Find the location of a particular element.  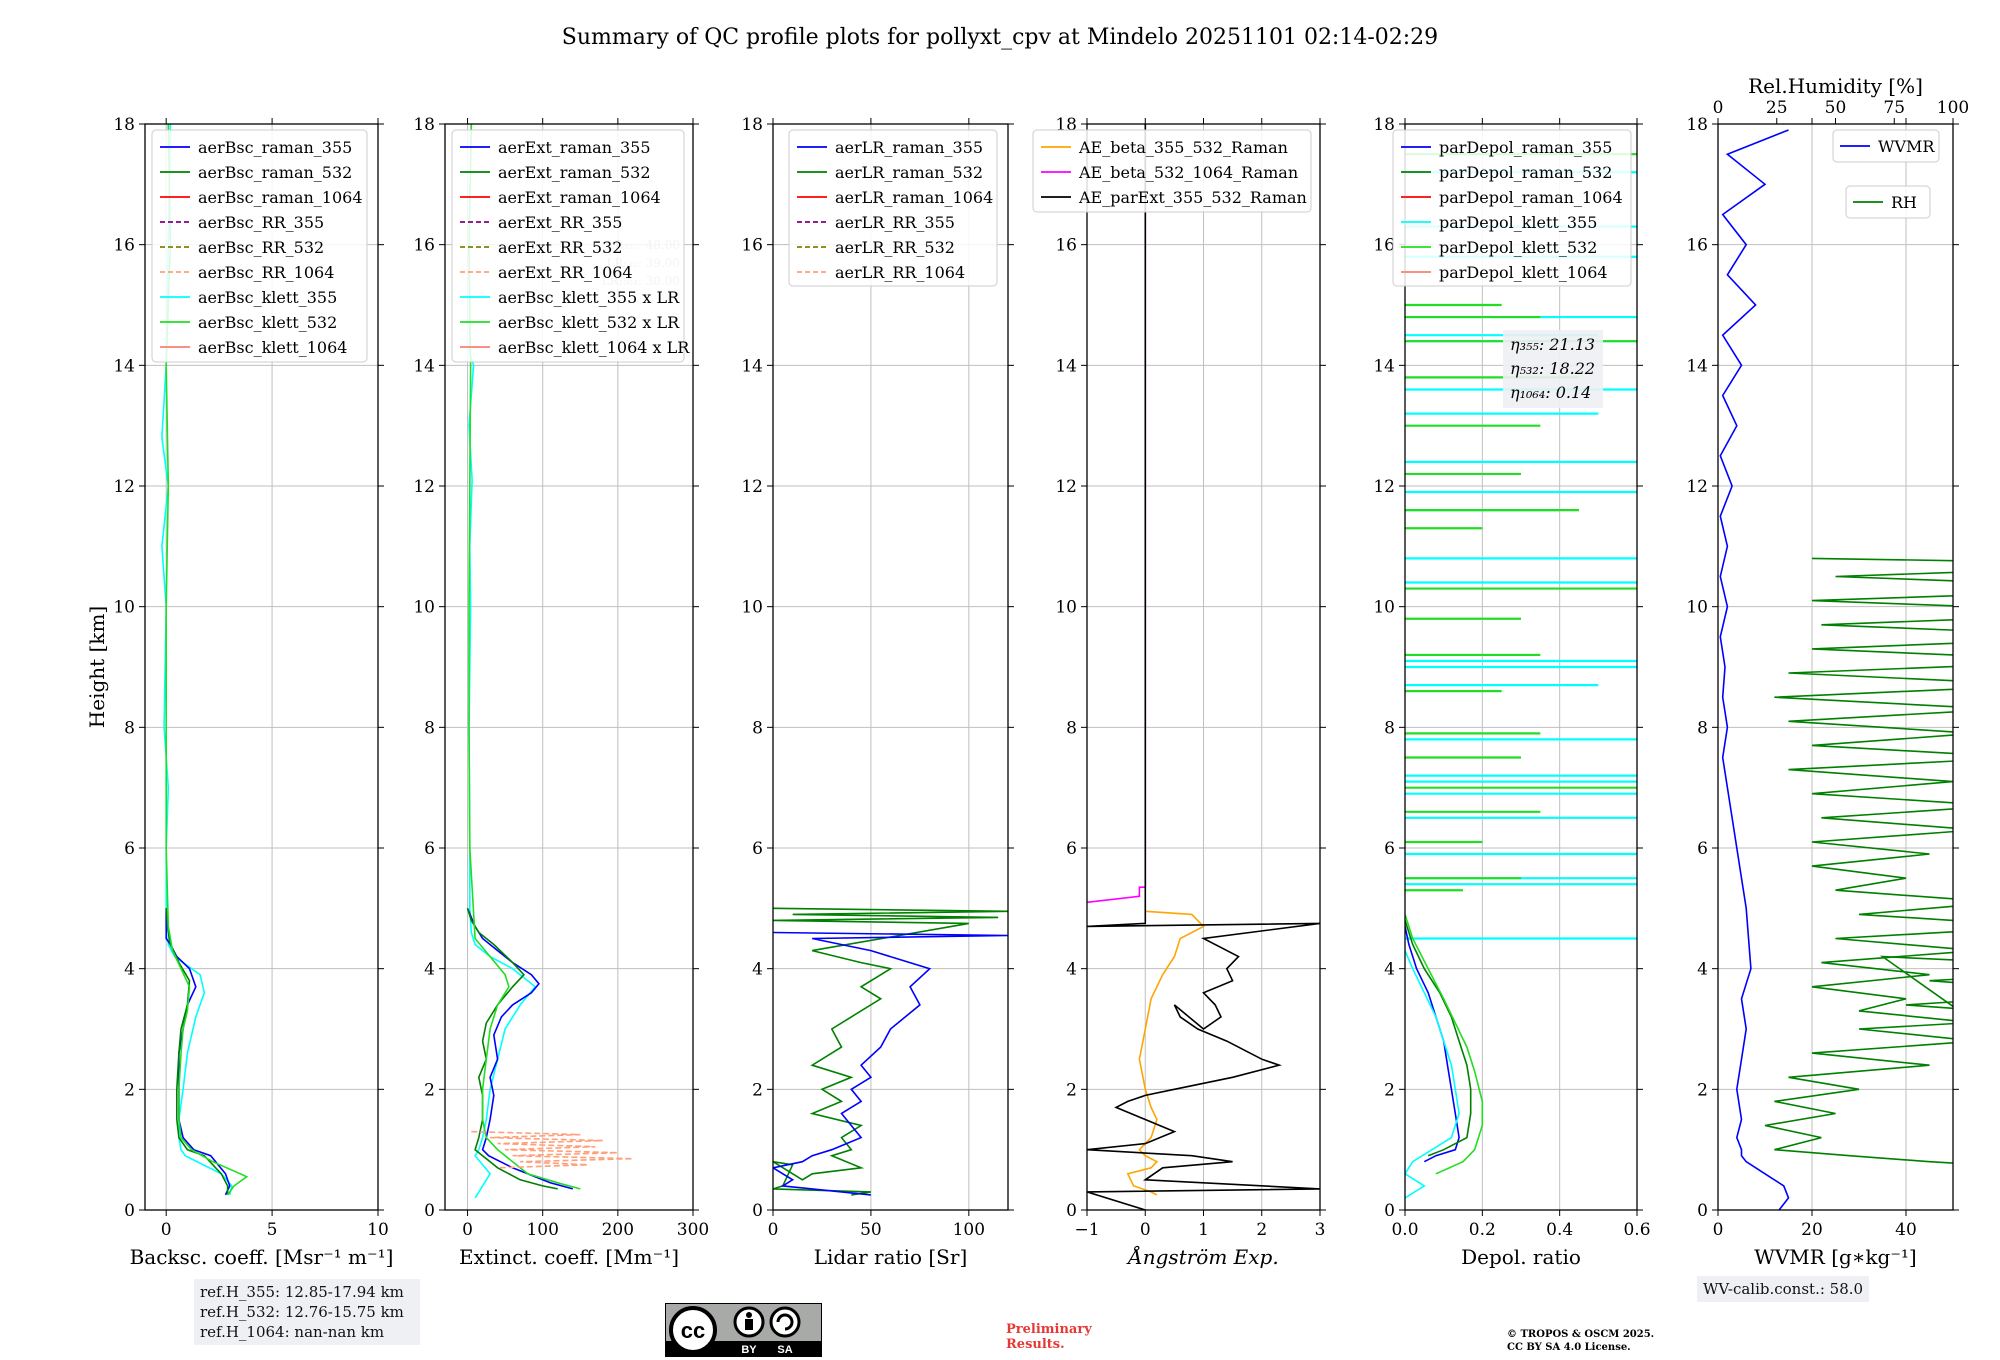

legend-label: aerBsc_klett_1064 x LR is located at coordinates (594, 347).